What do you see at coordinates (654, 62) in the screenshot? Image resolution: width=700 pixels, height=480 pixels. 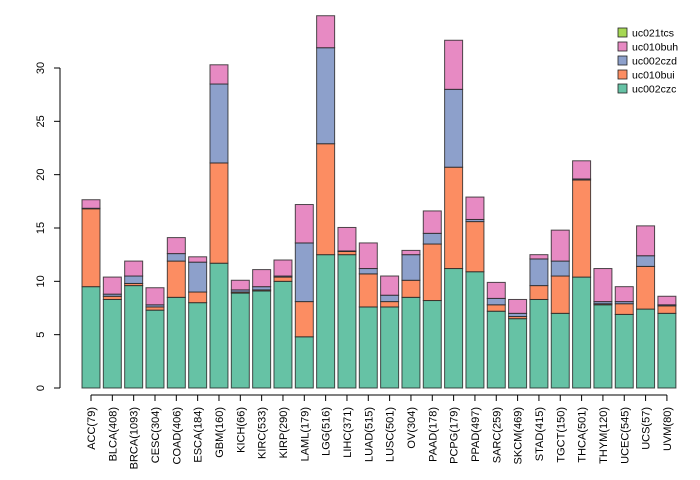 I see `legend-label: uc002czd` at bounding box center [654, 62].